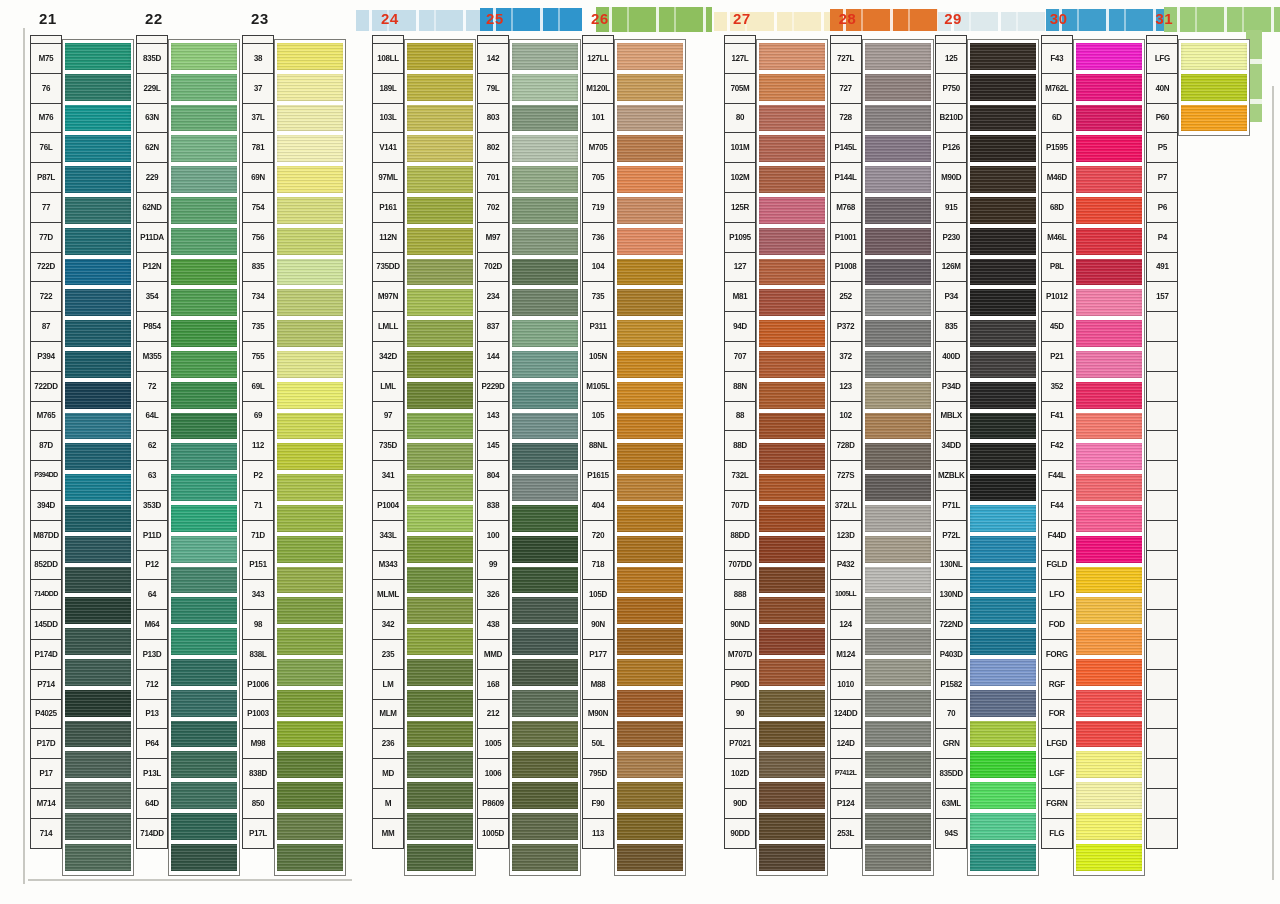 Image resolution: width=1280 pixels, height=904 pixels. I want to click on column-number: 29, so click(953, 19).